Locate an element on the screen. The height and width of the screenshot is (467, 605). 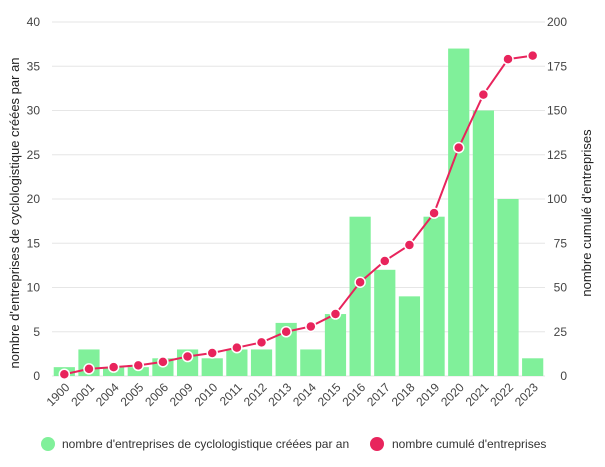
y-tick-label: 15 is located at coordinates (34, 243).